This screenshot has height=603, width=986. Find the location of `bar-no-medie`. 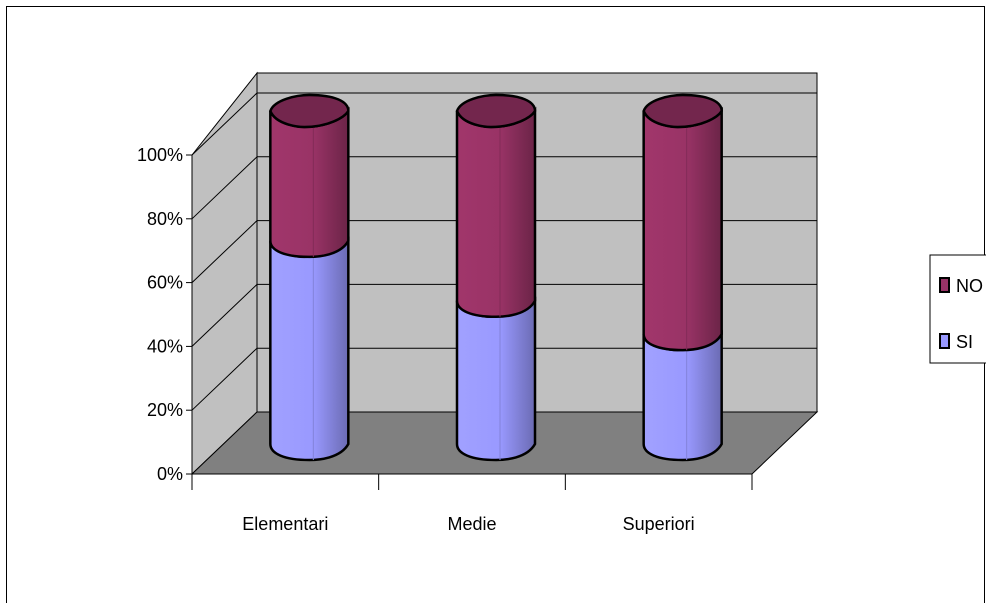

bar-no-medie is located at coordinates (496, 212).